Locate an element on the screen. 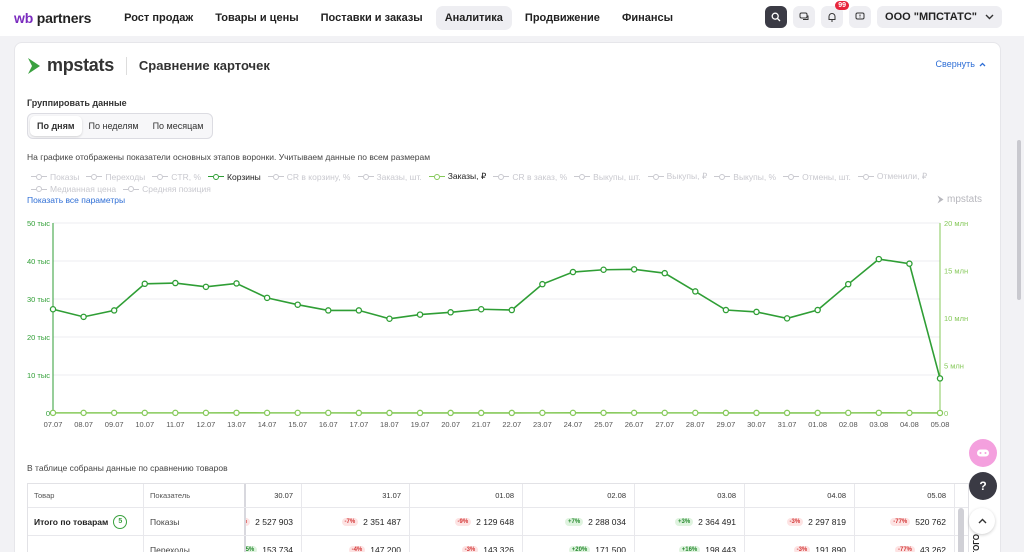  show-all-params-link: Показать все параметры is located at coordinates (76, 200).